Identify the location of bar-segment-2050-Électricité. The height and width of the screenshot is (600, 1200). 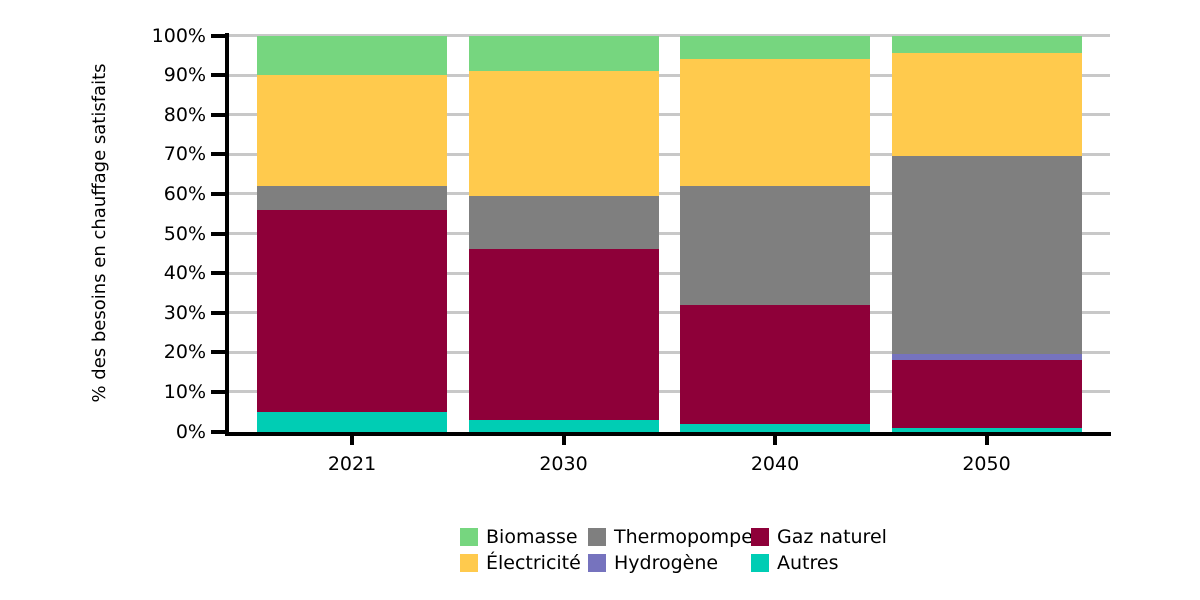
(986, 104).